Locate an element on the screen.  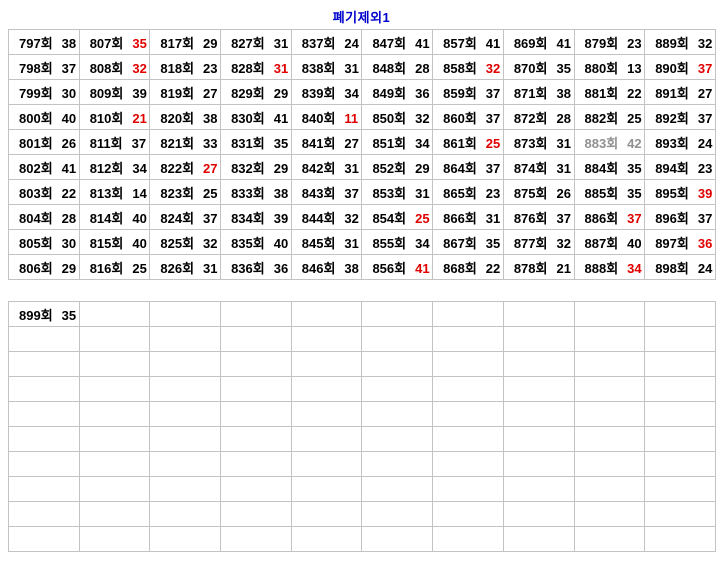
result-cell: 822회 27 is located at coordinates (185, 167).